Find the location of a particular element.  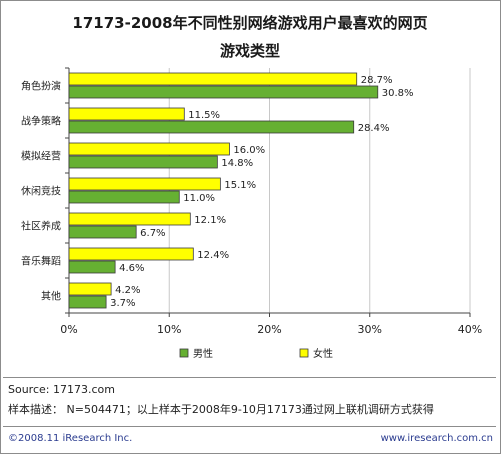

category-label: 其他 is located at coordinates (51, 296).